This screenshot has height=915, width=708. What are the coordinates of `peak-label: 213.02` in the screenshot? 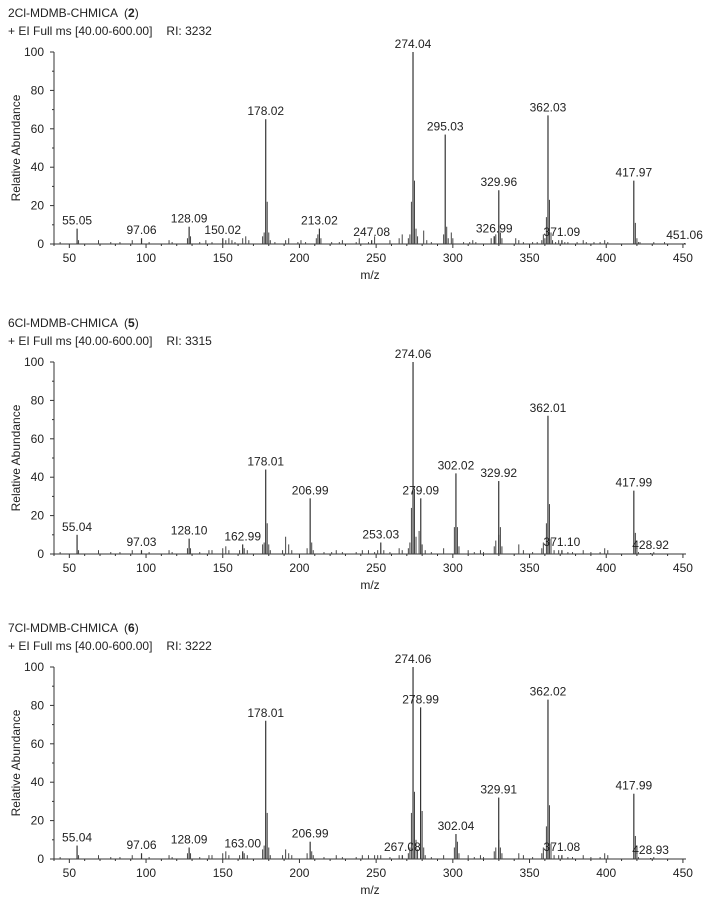 It's located at (319, 221).